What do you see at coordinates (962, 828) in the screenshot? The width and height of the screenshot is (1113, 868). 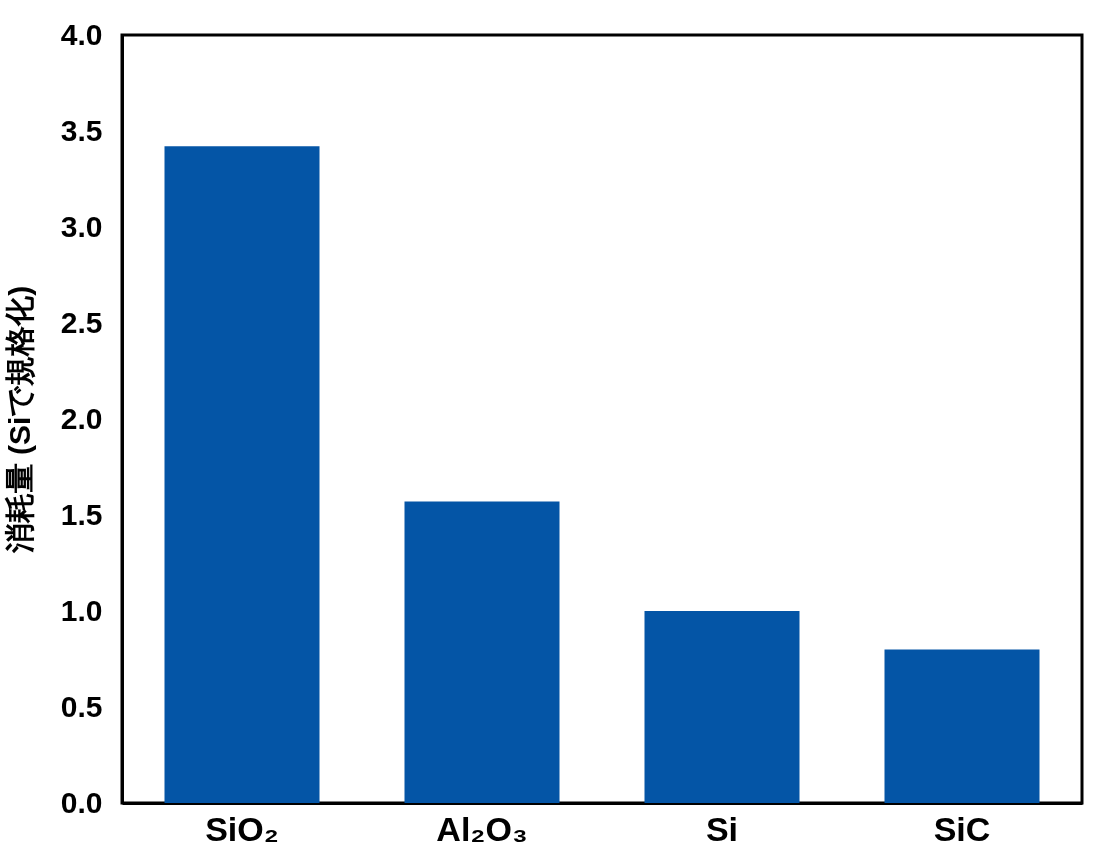 I see `x-tick-label: SiC` at bounding box center [962, 828].